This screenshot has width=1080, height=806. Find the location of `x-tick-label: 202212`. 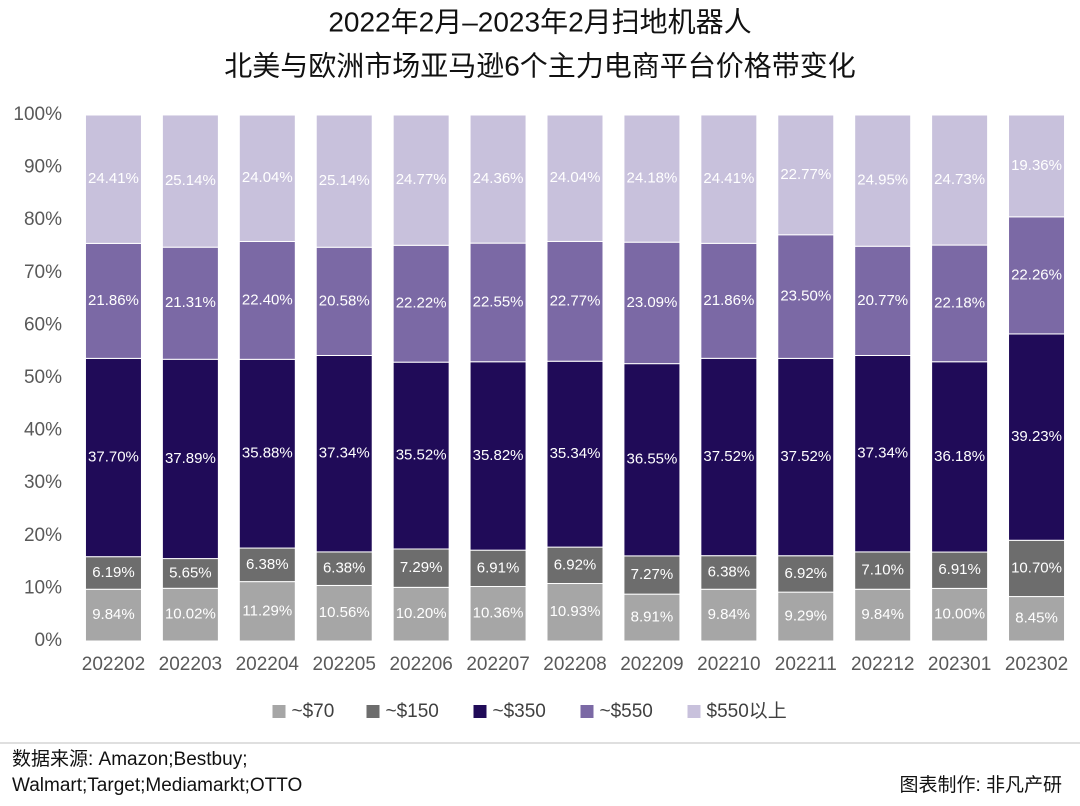

x-tick-label: 202212 is located at coordinates (882, 664).